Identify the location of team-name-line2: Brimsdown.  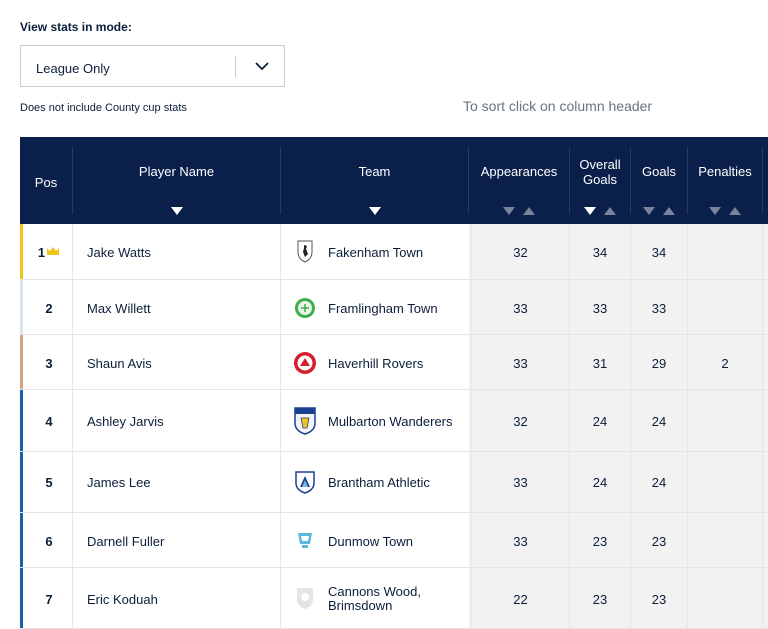
(360, 605).